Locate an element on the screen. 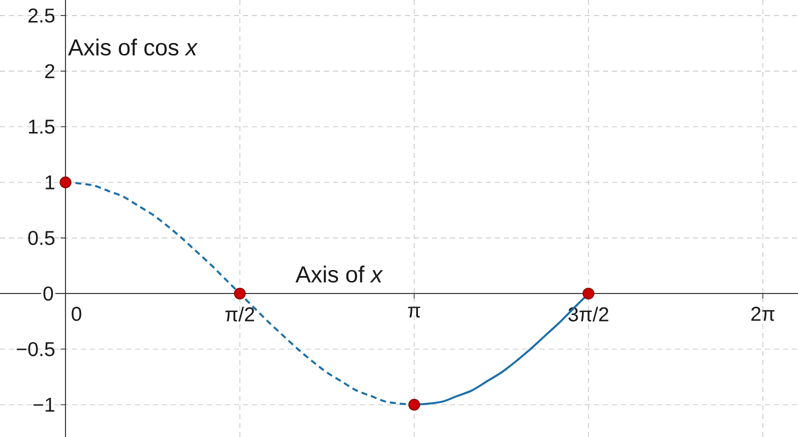  x-tick-label: 0 is located at coordinates (77, 313).